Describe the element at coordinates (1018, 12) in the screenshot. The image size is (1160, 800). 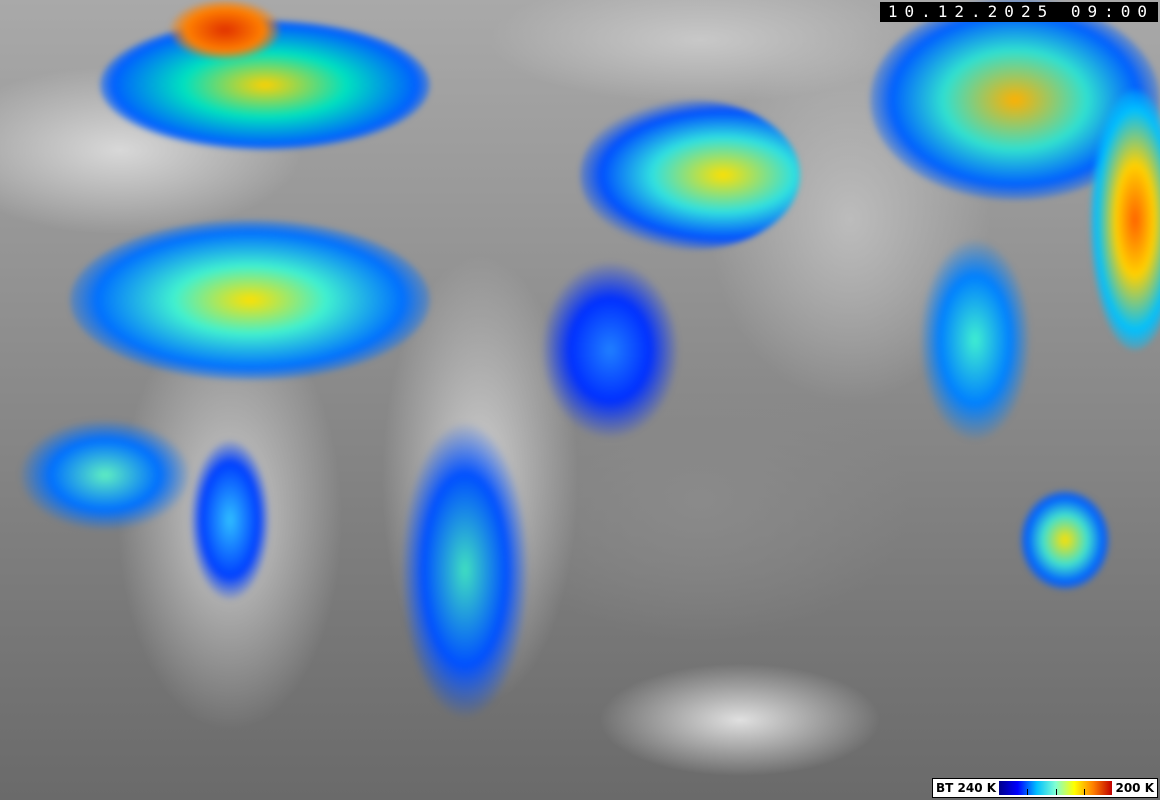
I see `timestamp: 10.12.2025 09:00` at that location.